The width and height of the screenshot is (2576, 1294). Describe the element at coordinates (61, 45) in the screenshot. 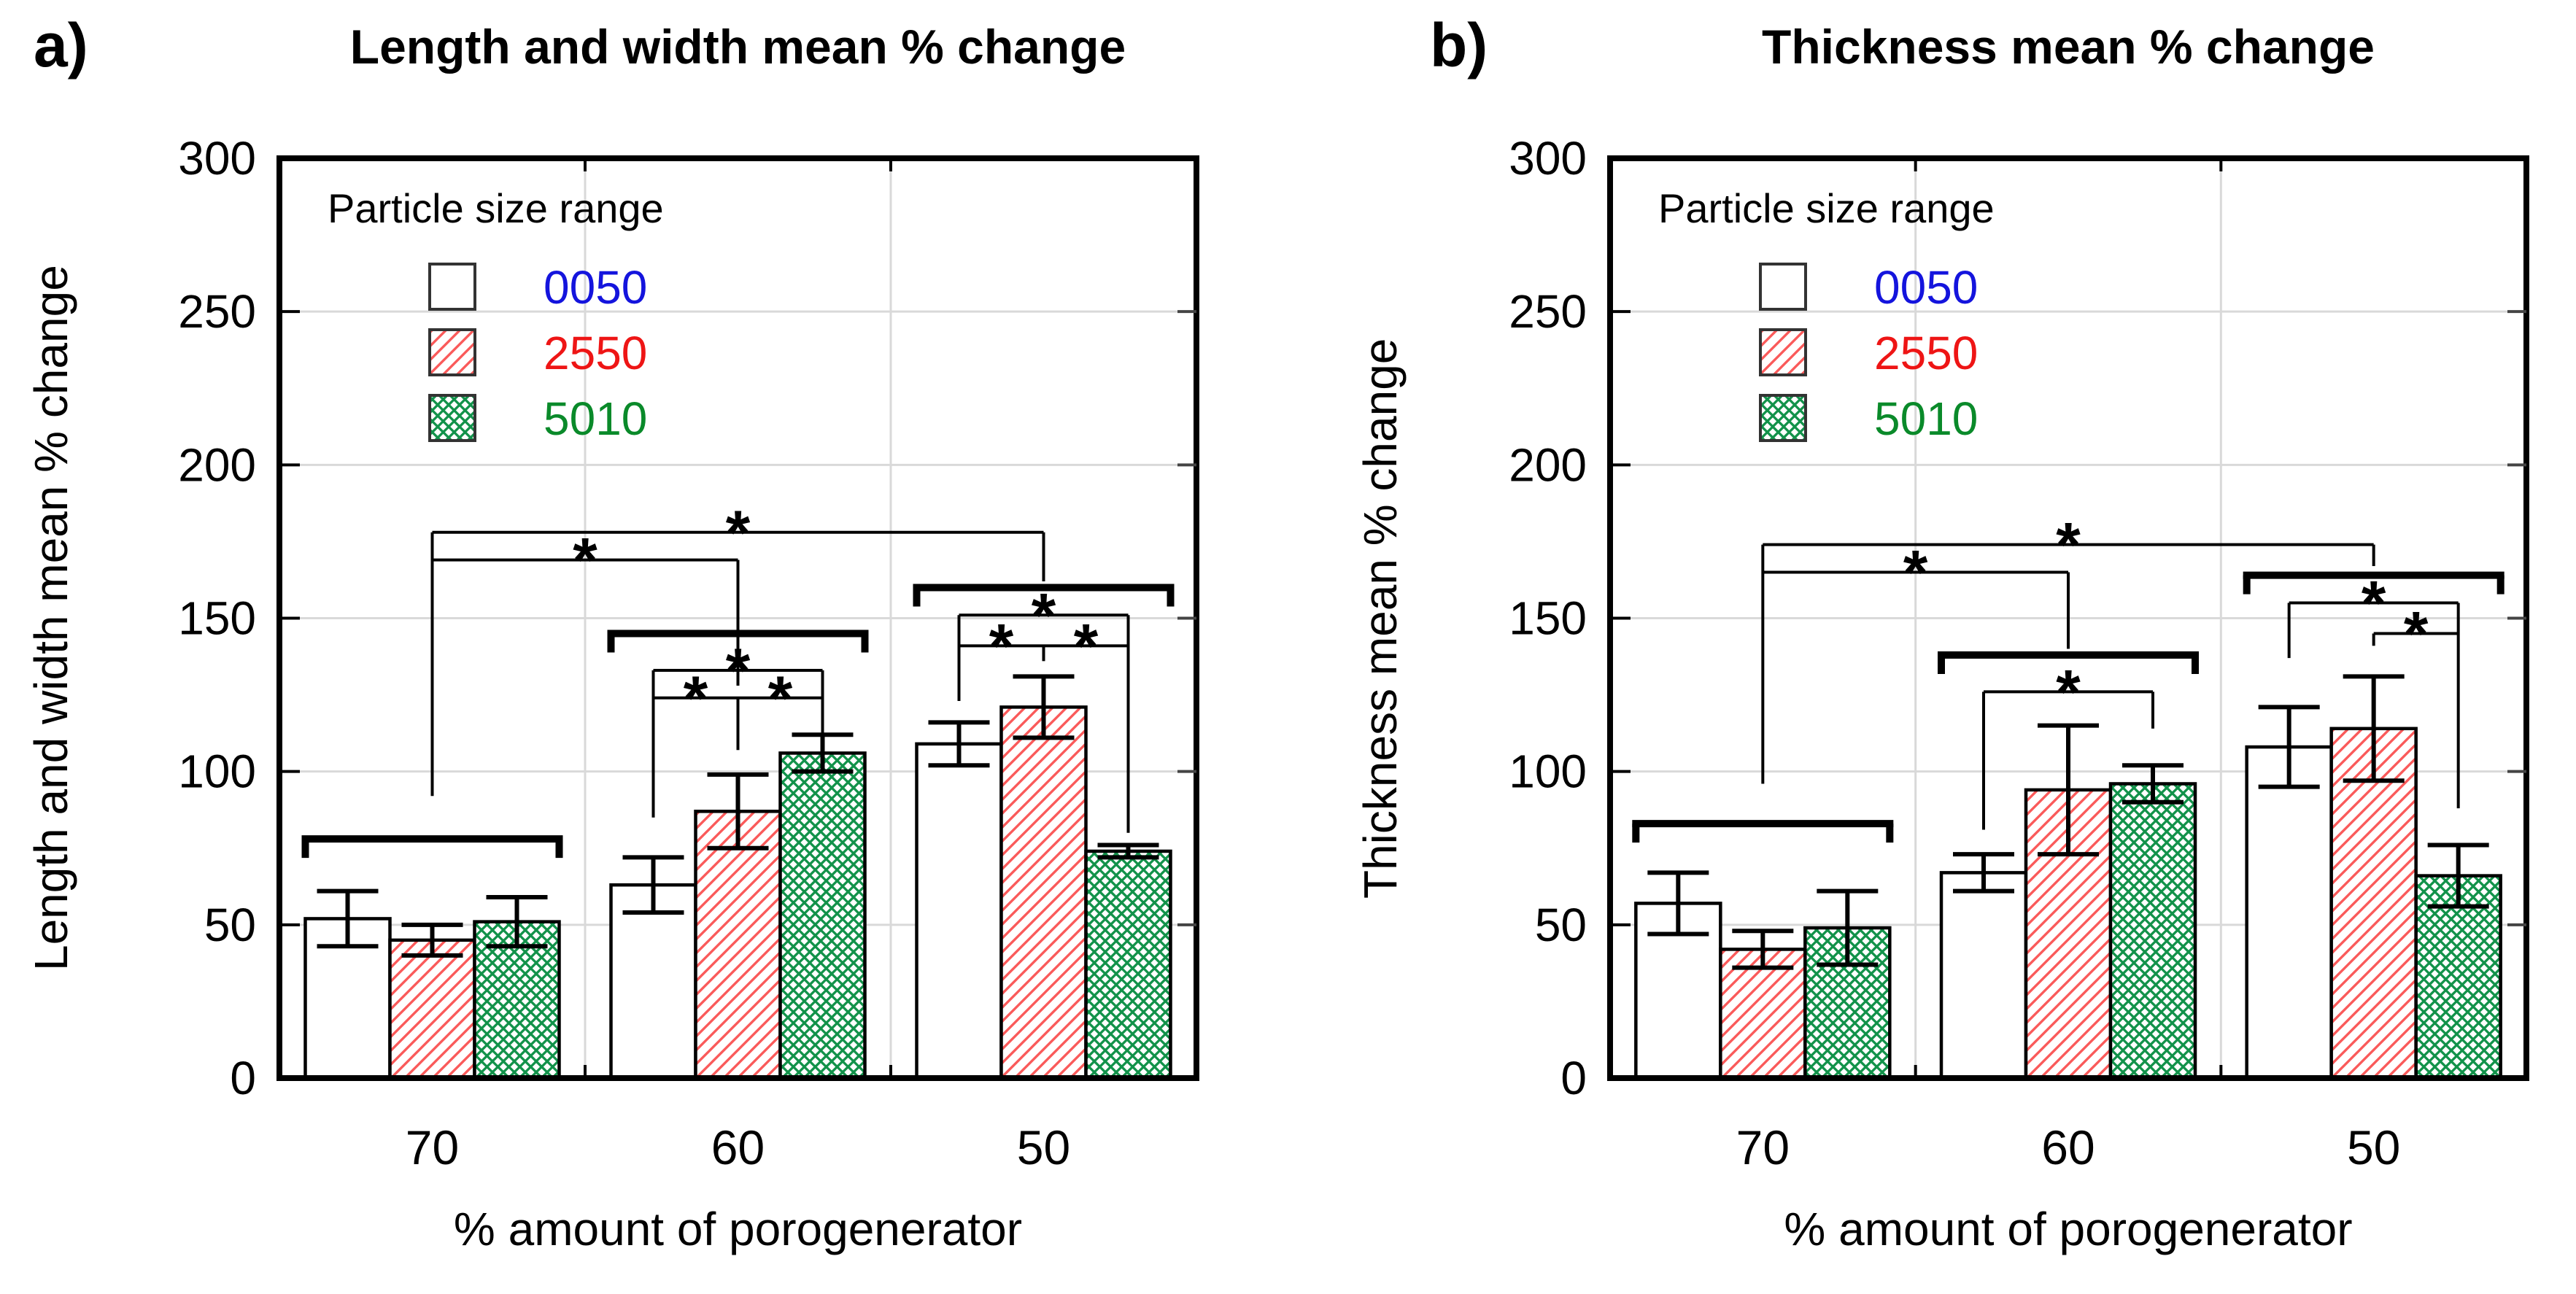

I see `panel-label-a: a)` at that location.